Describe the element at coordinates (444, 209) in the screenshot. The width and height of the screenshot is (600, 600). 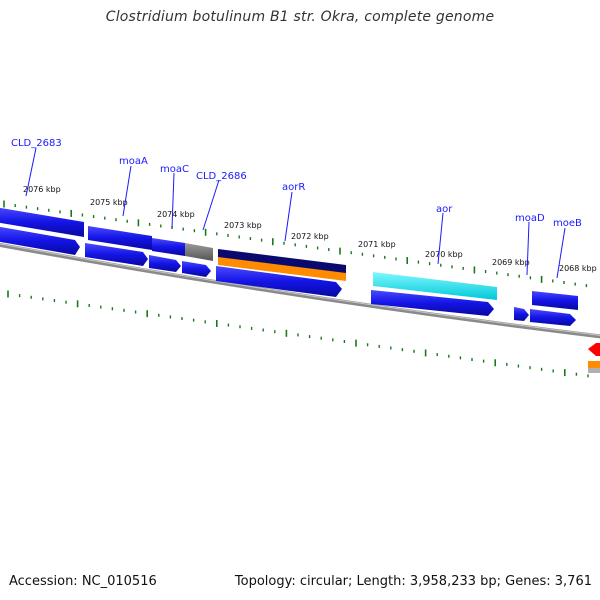
I see `gene-label-aor: aor` at that location.